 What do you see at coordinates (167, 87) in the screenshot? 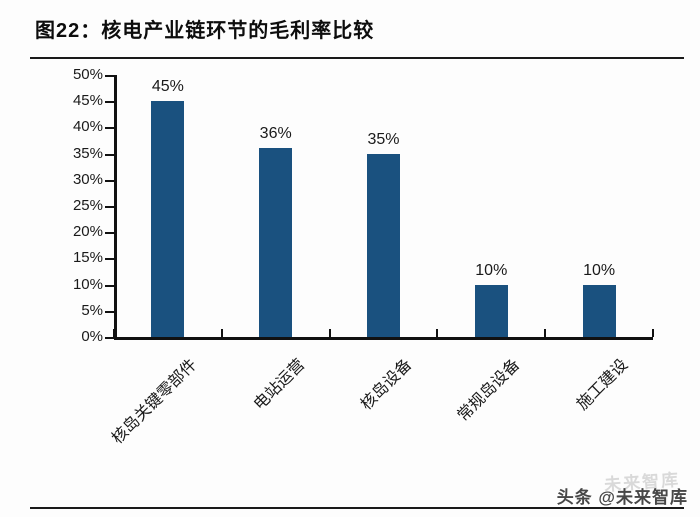
I see `bar-value-label: 45%` at bounding box center [167, 87].